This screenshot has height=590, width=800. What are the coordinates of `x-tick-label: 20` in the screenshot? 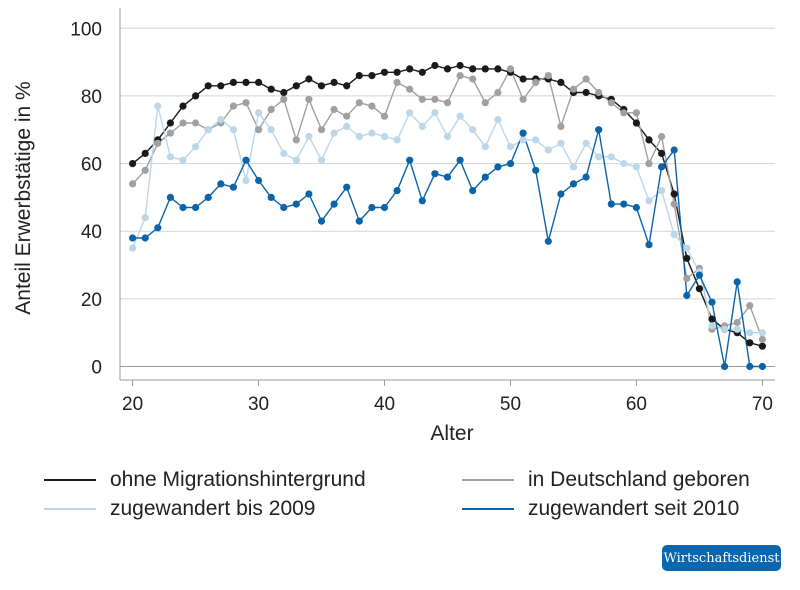 It's located at (132, 404).